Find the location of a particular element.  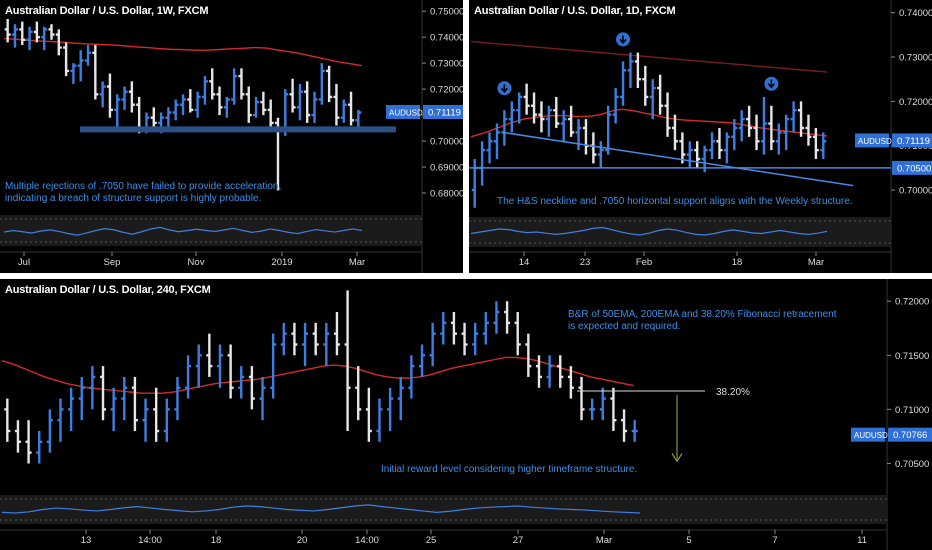

last-price-tag-price: 0.71119 is located at coordinates (444, 113).